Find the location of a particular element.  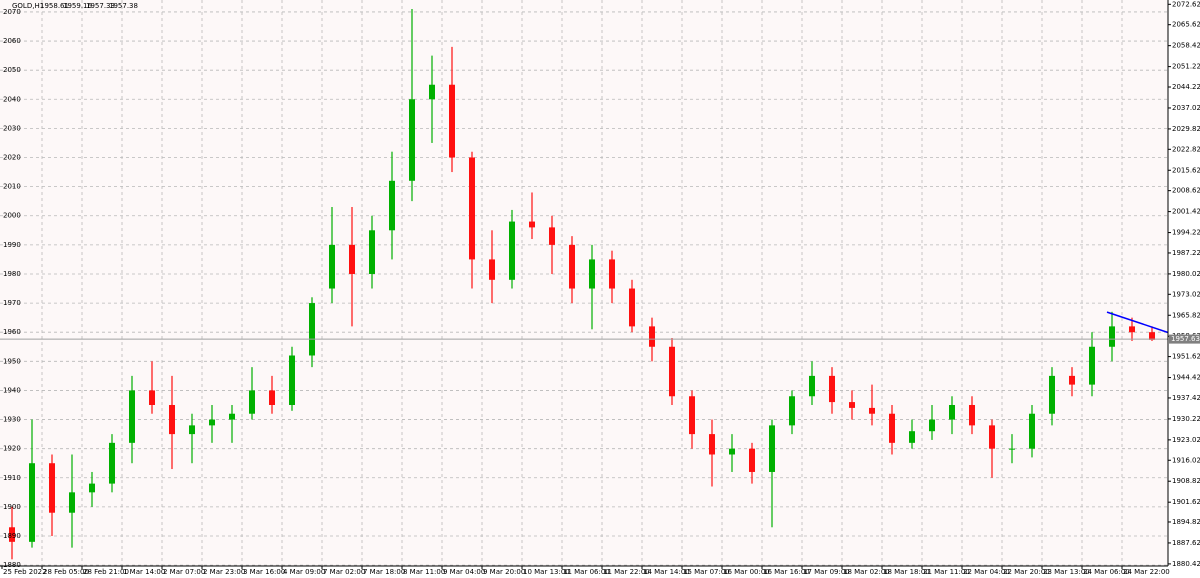

header-value: 1957.38 is located at coordinates (123, 6).